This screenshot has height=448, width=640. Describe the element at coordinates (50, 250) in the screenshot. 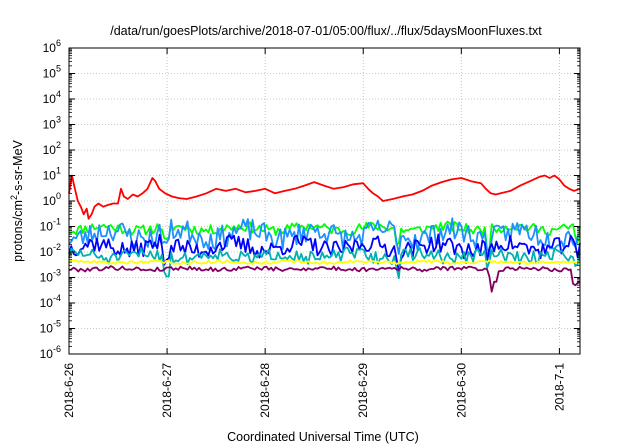

I see `y-tick-label: 10⁻²` at that location.